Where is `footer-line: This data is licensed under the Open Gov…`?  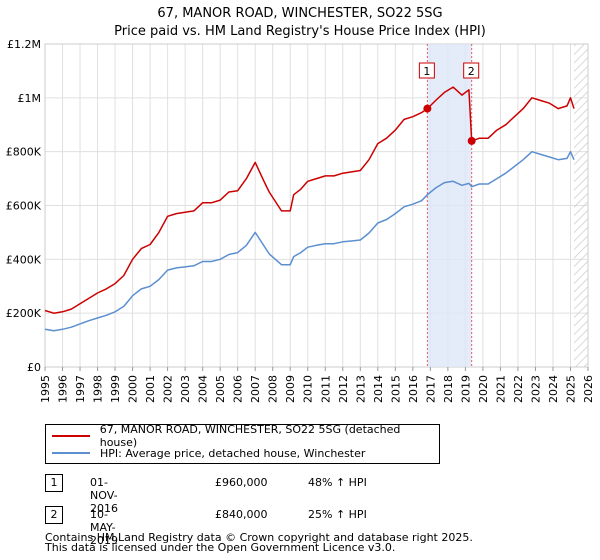 footer-line: This data is licensed under the Open Gov… is located at coordinates (220, 547).